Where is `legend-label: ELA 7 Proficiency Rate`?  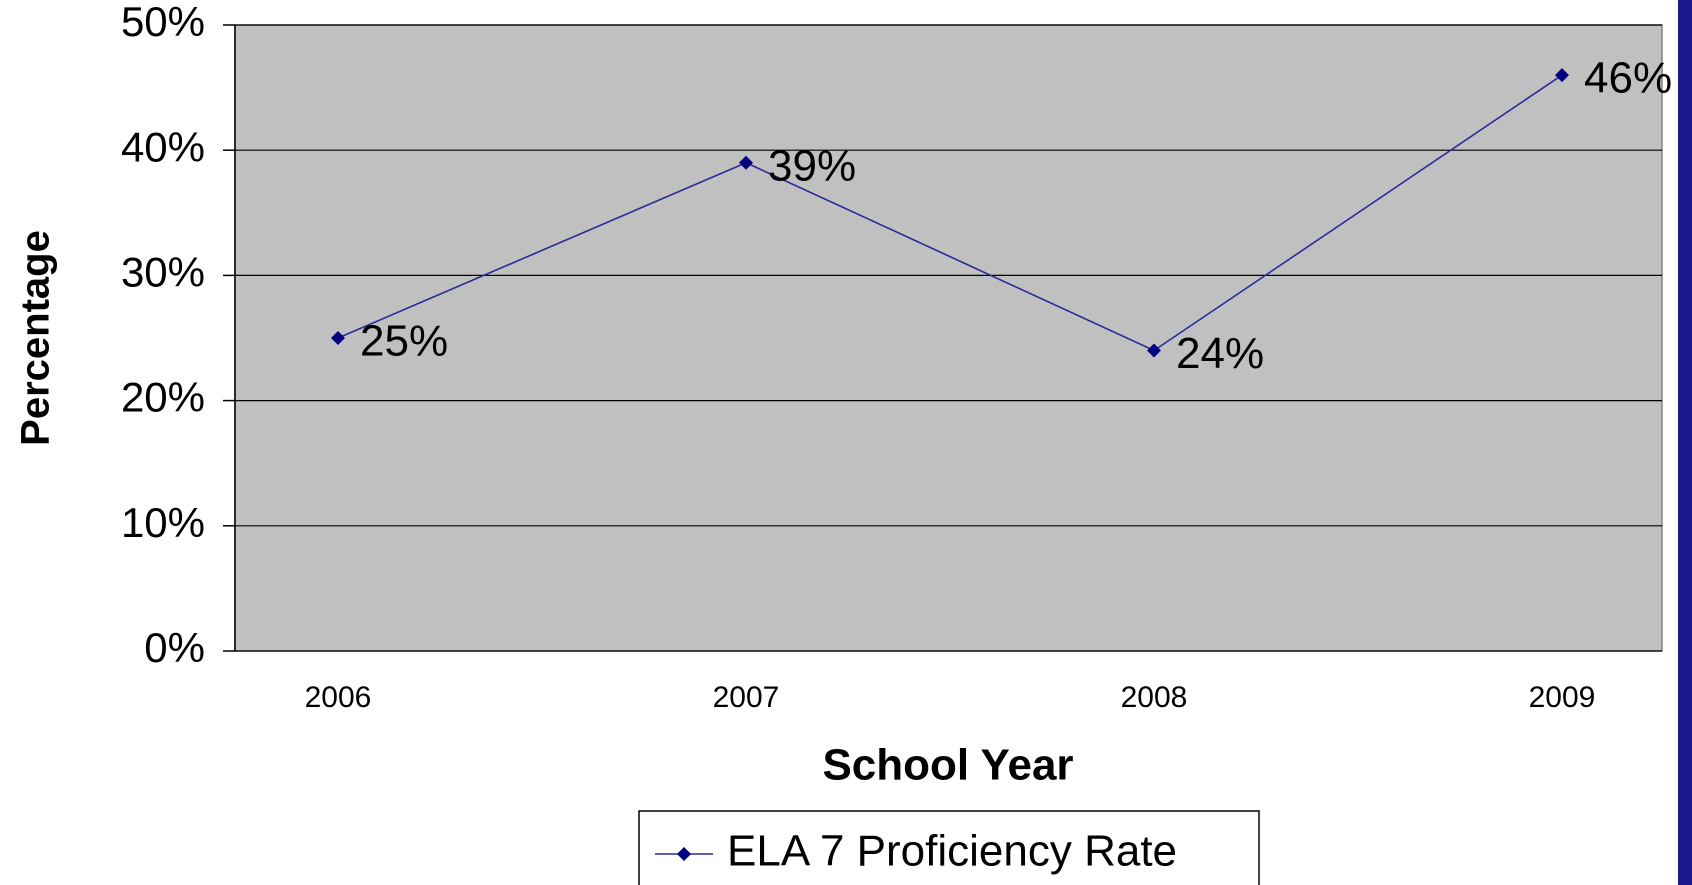
legend-label: ELA 7 Proficiency Rate is located at coordinates (952, 851).